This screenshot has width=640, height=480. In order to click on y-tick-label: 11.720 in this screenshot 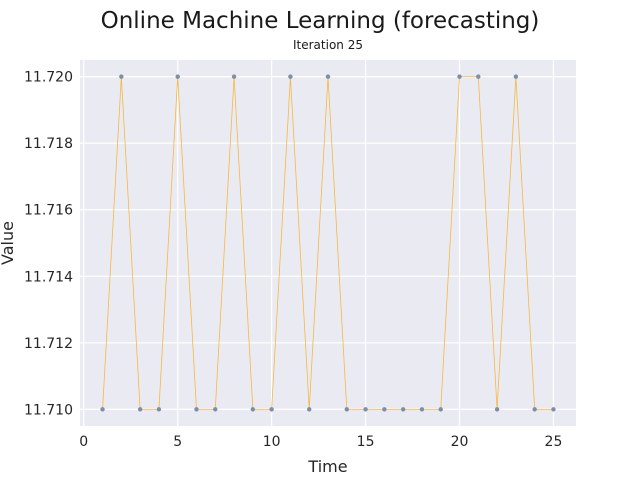, I will do `click(48, 78)`.